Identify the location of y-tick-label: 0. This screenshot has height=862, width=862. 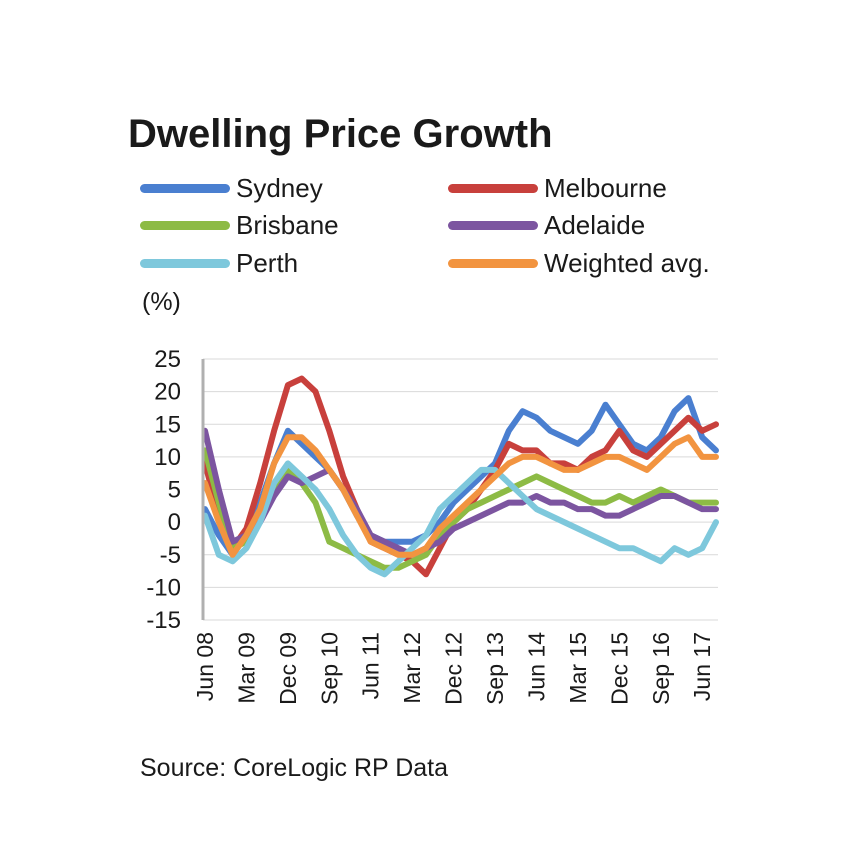
(174, 522).